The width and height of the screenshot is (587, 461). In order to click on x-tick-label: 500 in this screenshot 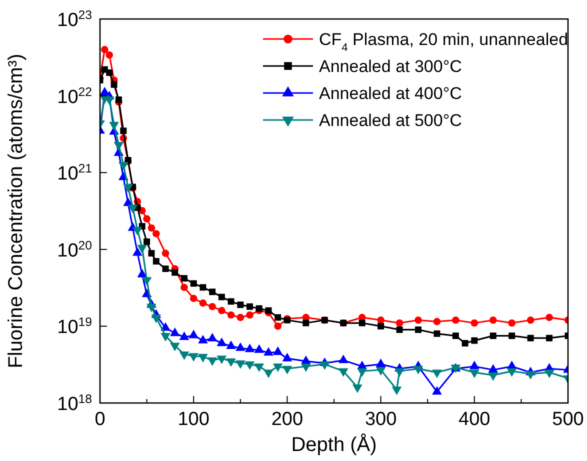, I will do `click(568, 419)`.